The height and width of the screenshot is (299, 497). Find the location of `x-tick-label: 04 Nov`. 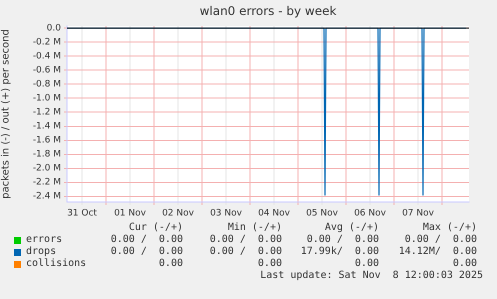

x-tick-label: 04 Nov is located at coordinates (274, 213).